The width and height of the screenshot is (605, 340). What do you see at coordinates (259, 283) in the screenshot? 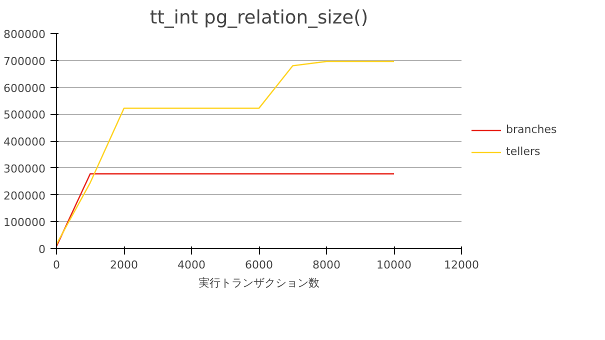
I see `x-axis-title: 実行トランザクション数` at bounding box center [259, 283].